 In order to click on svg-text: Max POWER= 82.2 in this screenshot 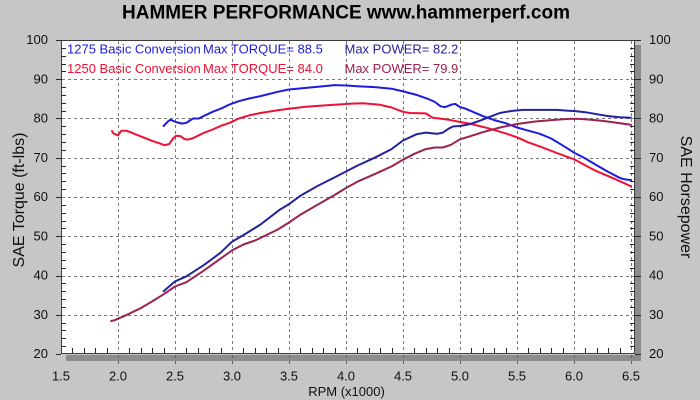, I will do `click(402, 49)`.